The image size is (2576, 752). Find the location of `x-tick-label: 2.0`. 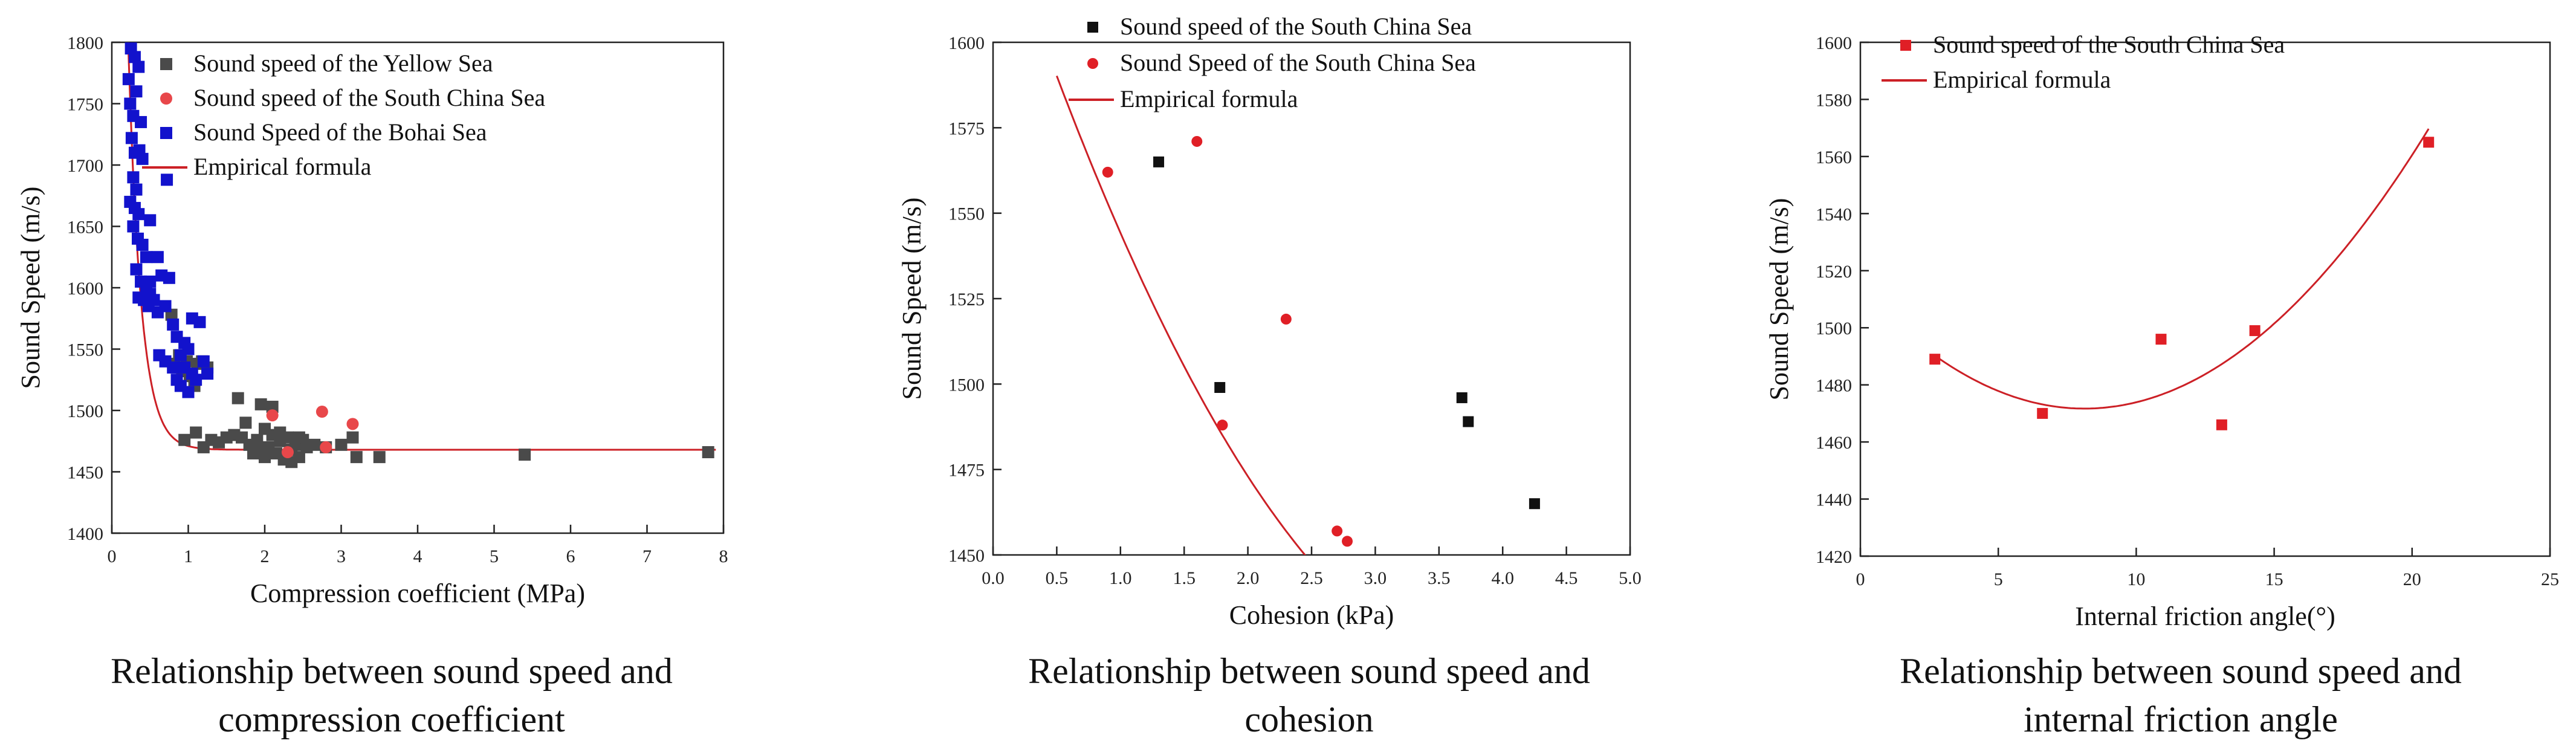

x-tick-label: 2.0 is located at coordinates (1248, 578).